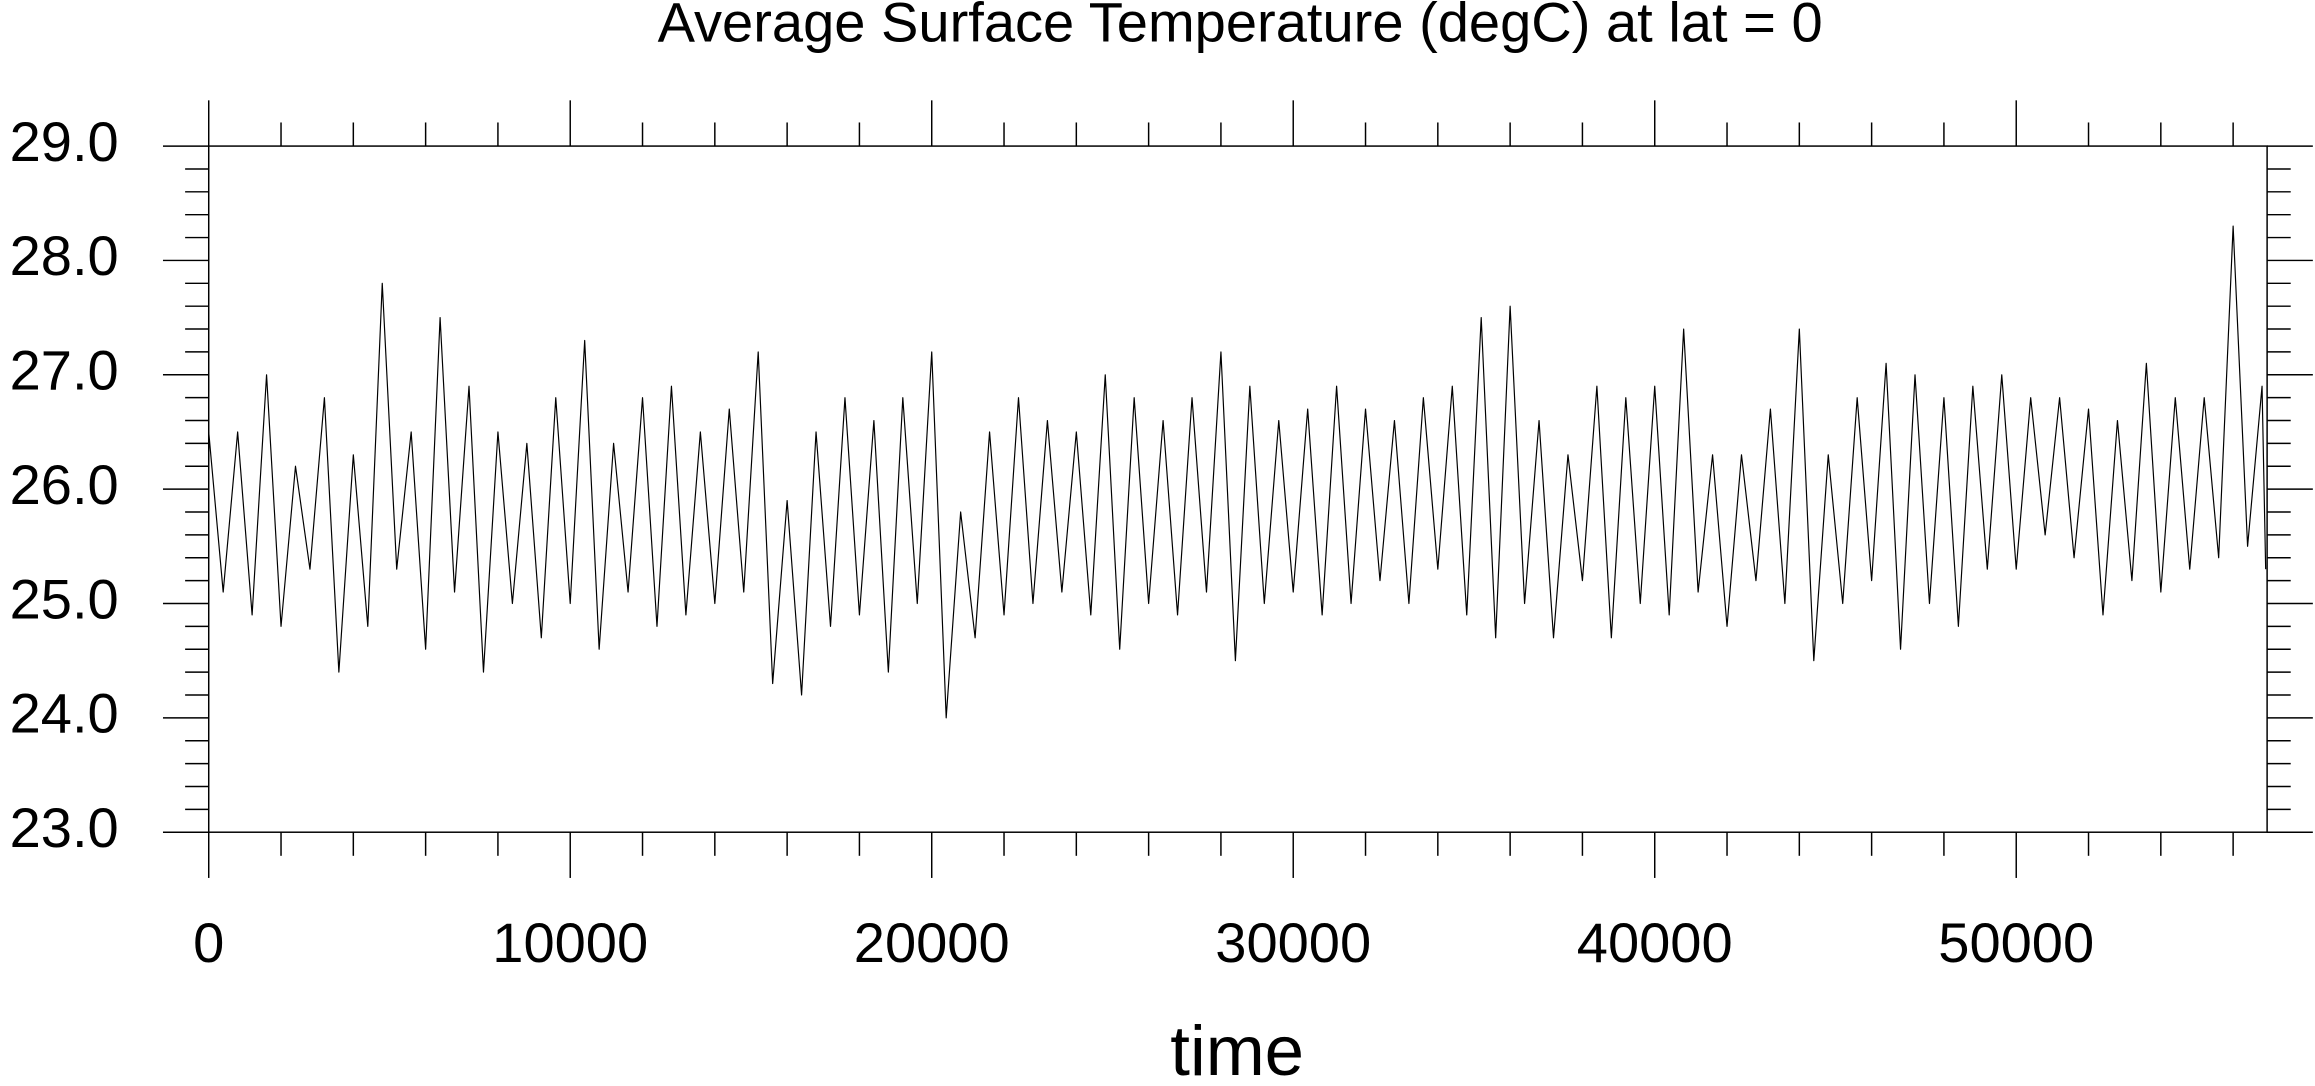  I want to click on y-tick-label: 28.0, so click(64, 255).